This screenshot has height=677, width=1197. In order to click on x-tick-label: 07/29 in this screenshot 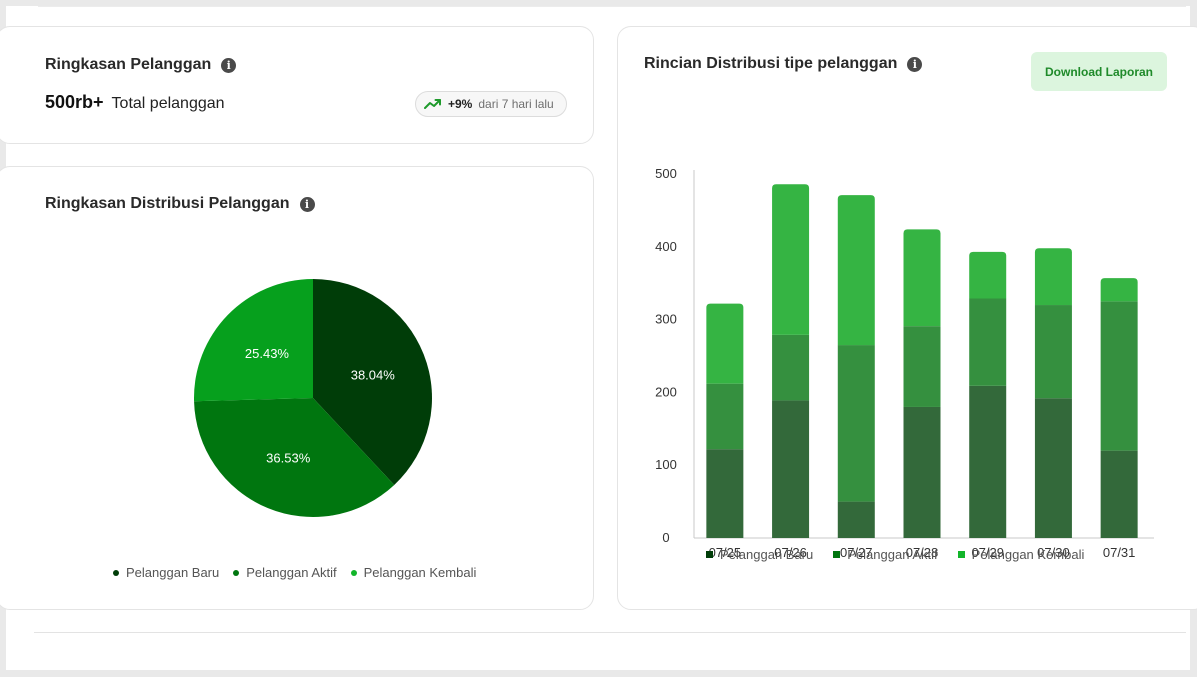, I will do `click(987, 552)`.